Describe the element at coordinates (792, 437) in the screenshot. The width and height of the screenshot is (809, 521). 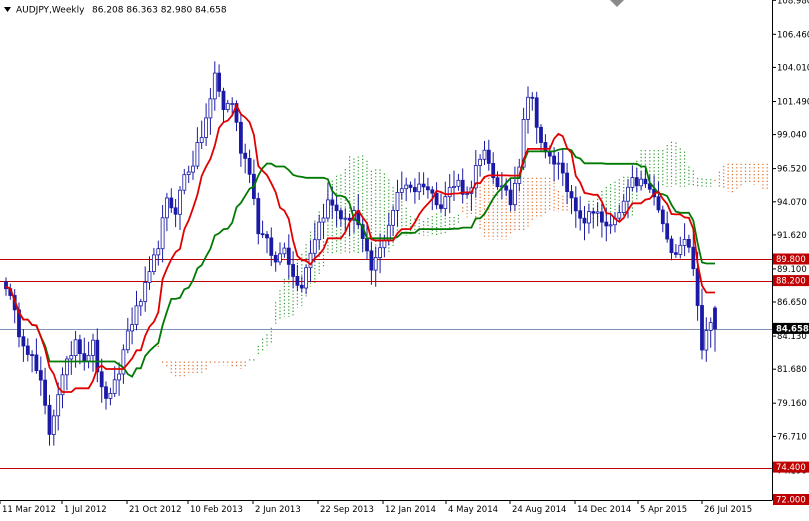
I see `y-tick-label: 76.710` at that location.